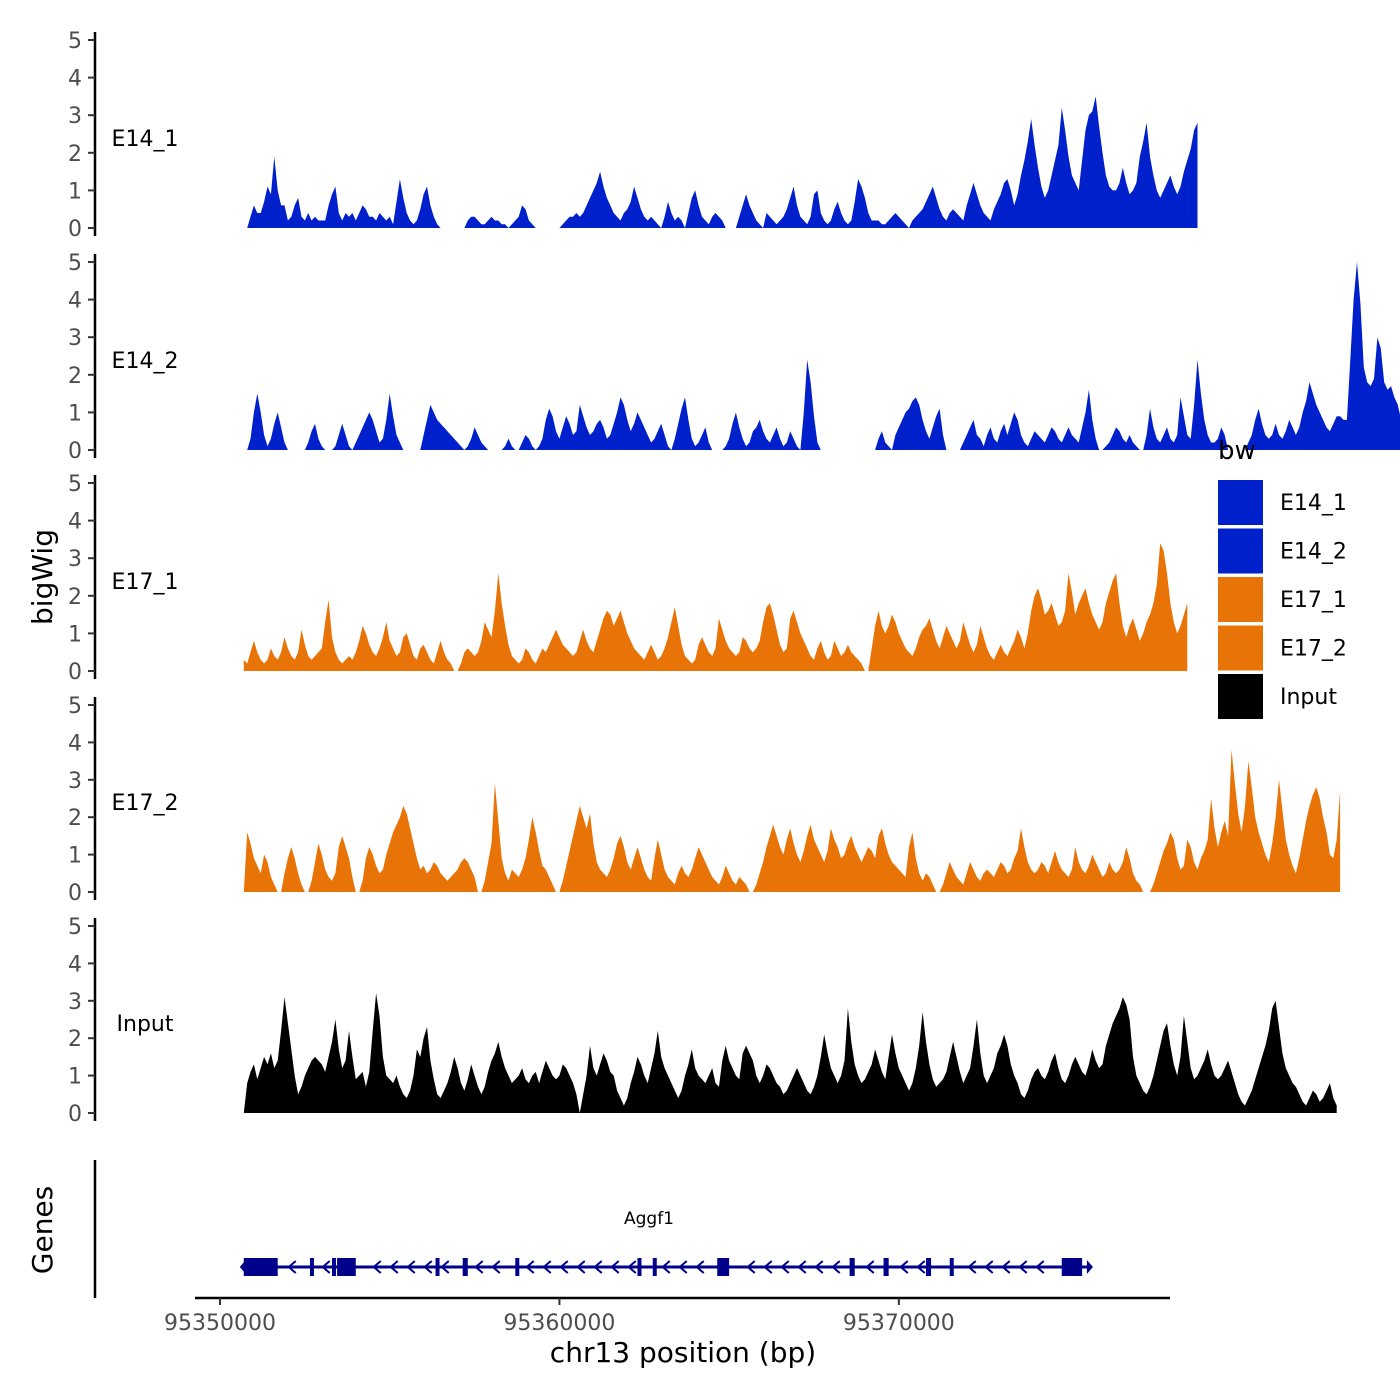 Image resolution: width=1400 pixels, height=1400 pixels. I want to click on legend-swatch-input, so click(1240, 696).